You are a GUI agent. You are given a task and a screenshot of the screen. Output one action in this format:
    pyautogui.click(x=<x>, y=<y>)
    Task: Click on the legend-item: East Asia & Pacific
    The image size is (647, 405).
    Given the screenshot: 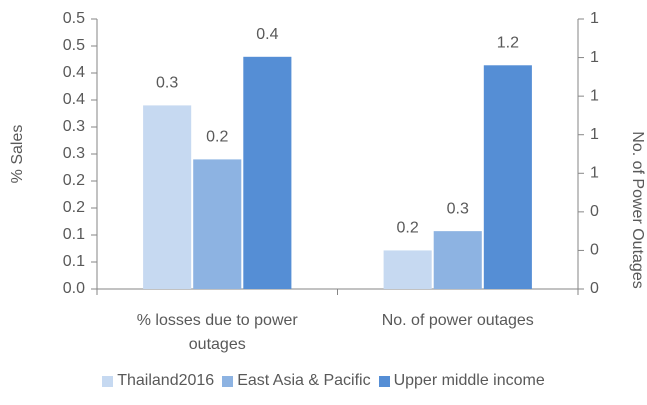 What is the action you would take?
    pyautogui.click(x=296, y=381)
    